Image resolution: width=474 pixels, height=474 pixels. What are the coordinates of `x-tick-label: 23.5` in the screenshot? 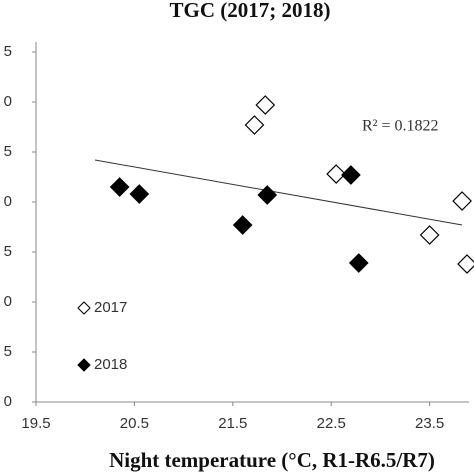 It's located at (429, 423).